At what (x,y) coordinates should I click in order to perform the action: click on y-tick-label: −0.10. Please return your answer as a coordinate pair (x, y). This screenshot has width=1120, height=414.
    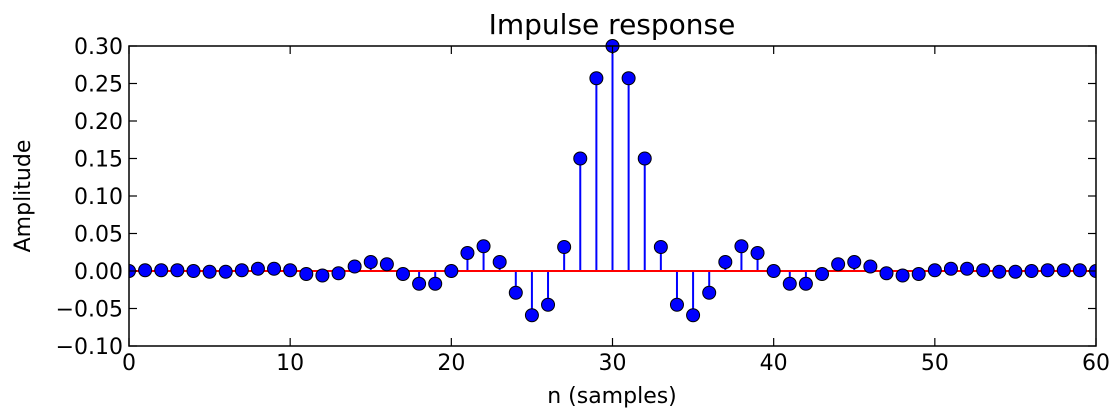
    Looking at the image, I should click on (89, 347).